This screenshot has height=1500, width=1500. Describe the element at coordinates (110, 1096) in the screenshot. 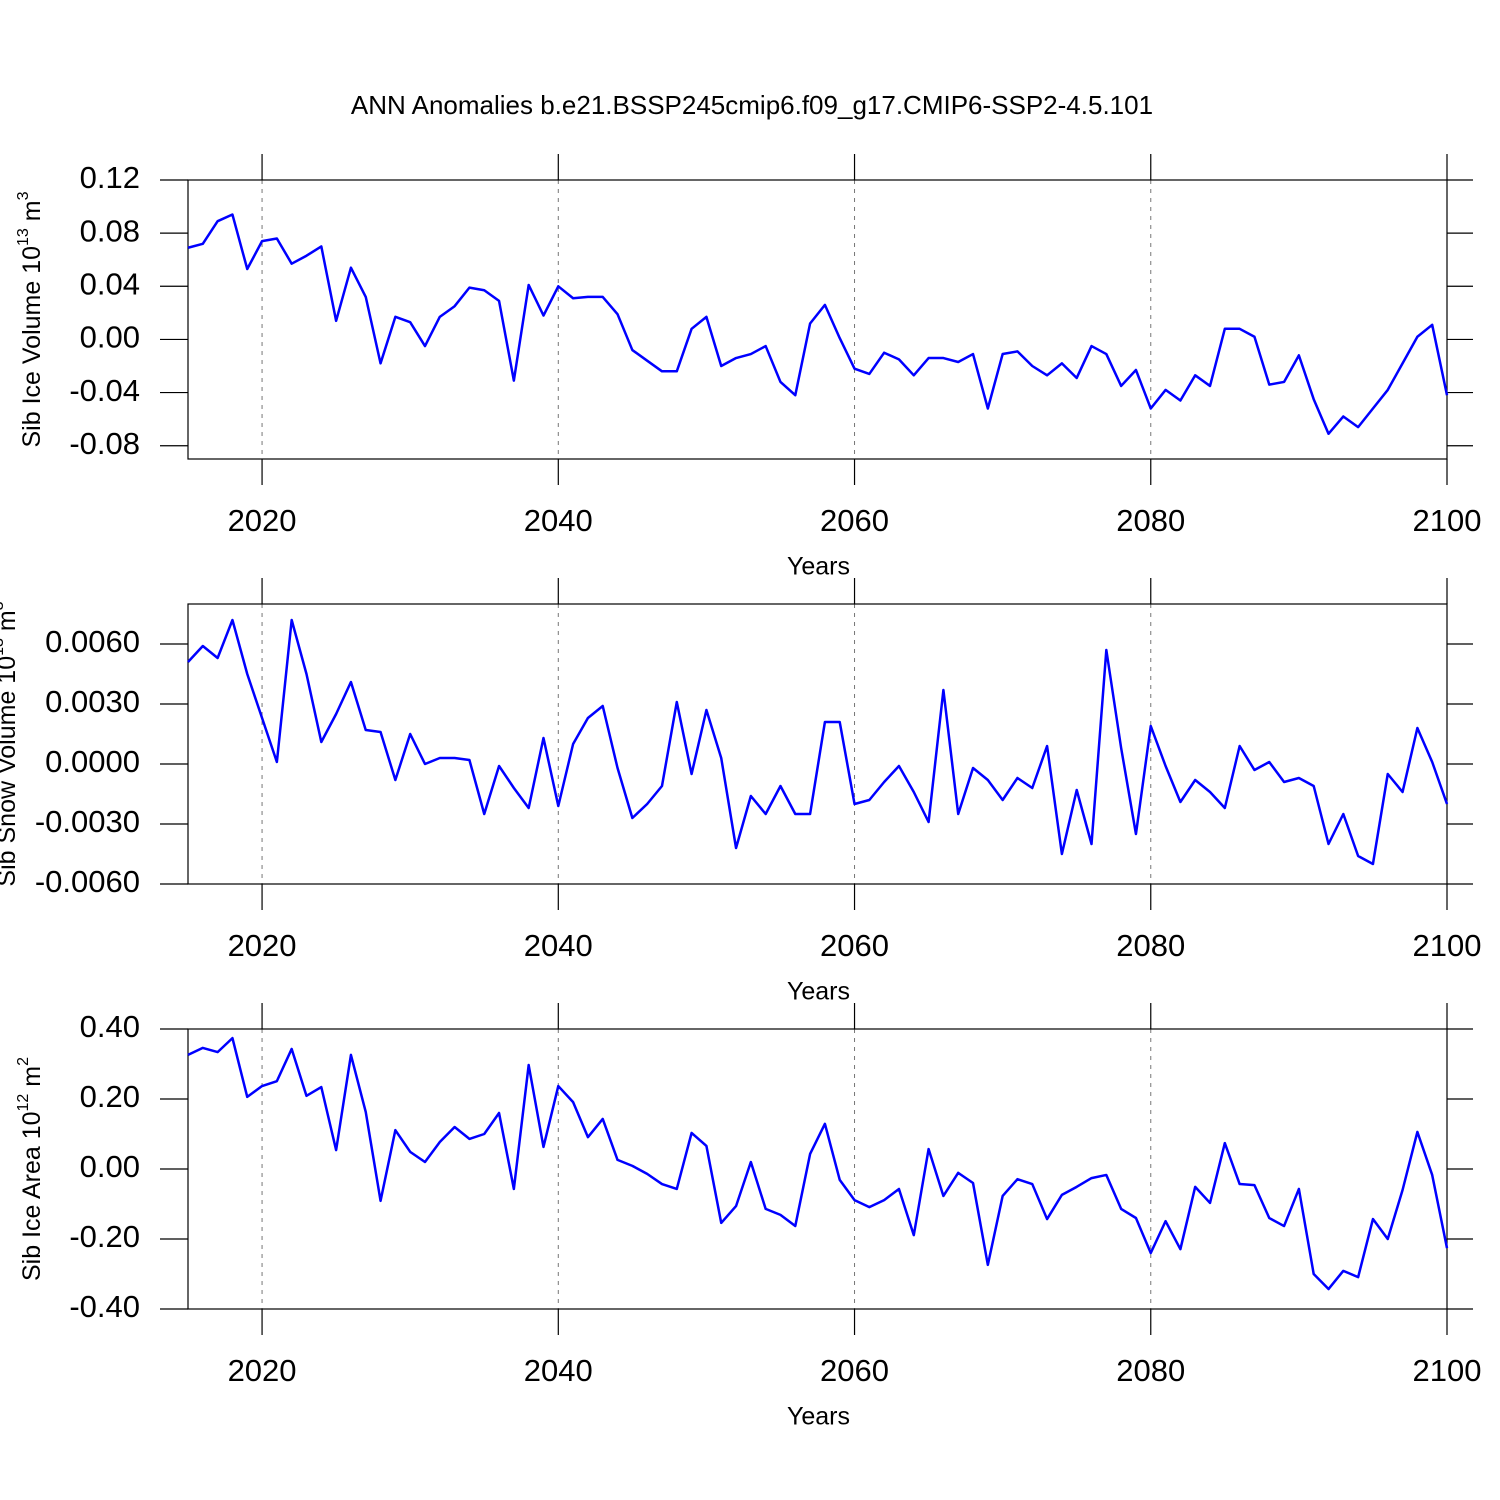

I see `y-tick-label: 0.20` at that location.